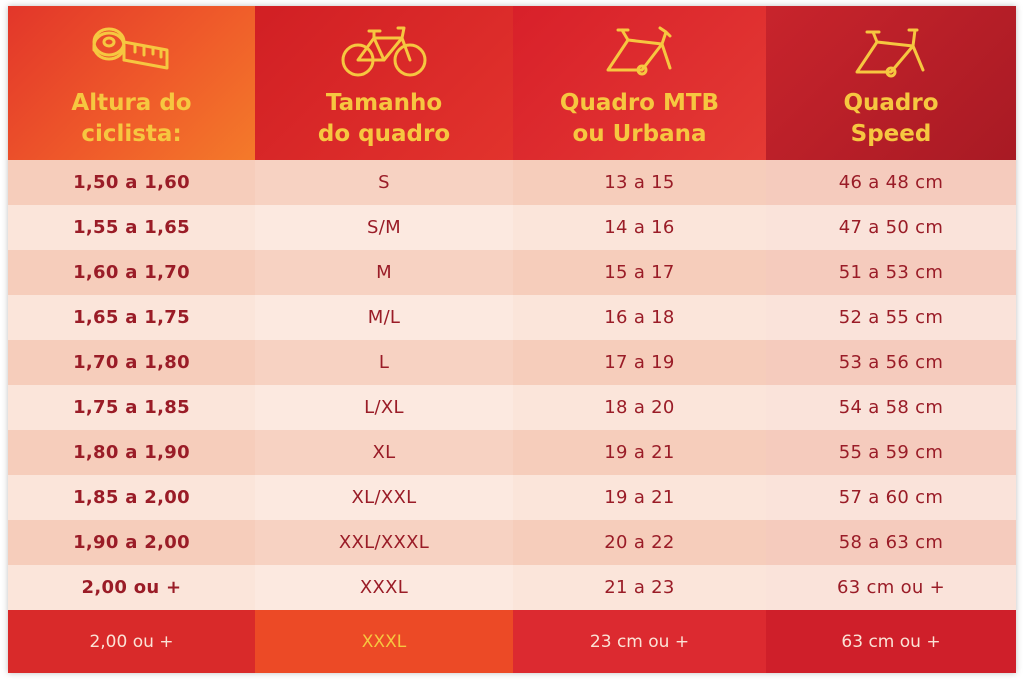 The width and height of the screenshot is (1024, 683). Describe the element at coordinates (891, 452) in the screenshot. I see `table-cell: 55 a 59 cm` at that location.